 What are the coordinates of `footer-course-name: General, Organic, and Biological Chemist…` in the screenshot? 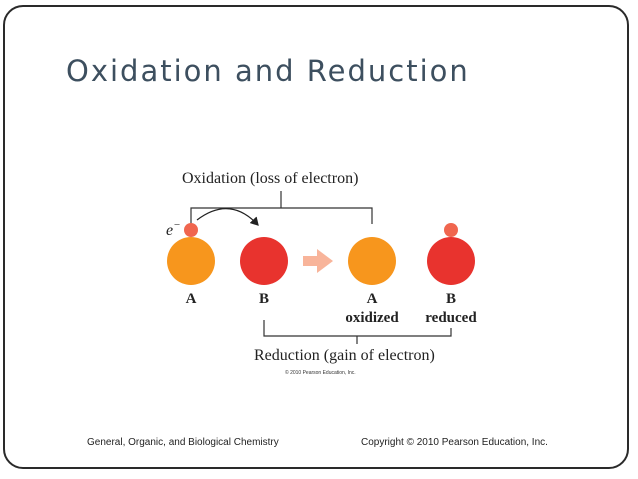 It's located at (183, 442).